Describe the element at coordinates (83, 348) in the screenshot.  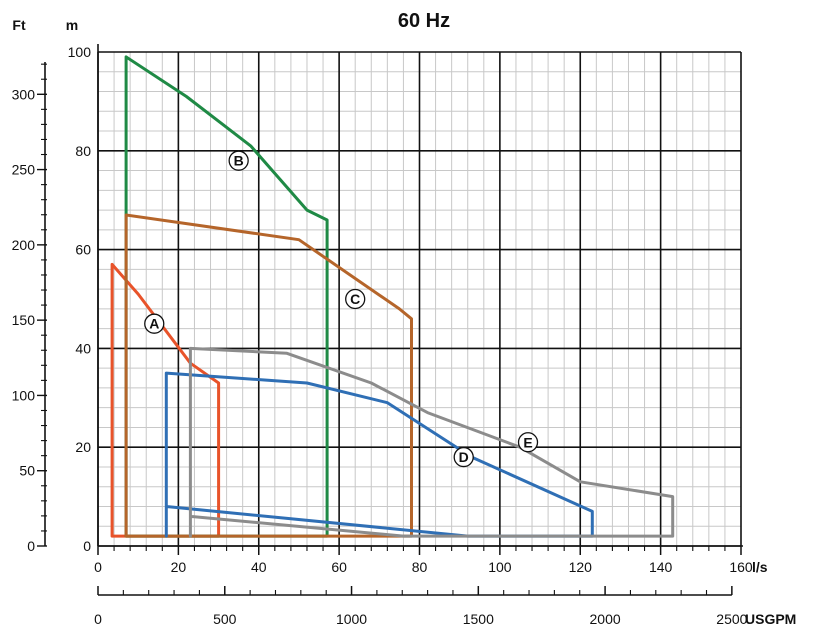
I see `m-tick-label: 40` at that location.